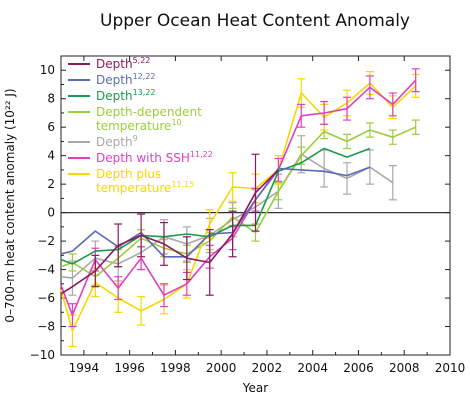 Image resolution: width=470 pixels, height=400 pixels. What do you see at coordinates (117, 141) in the screenshot?
I see `legend-label: Depth9` at bounding box center [117, 141].